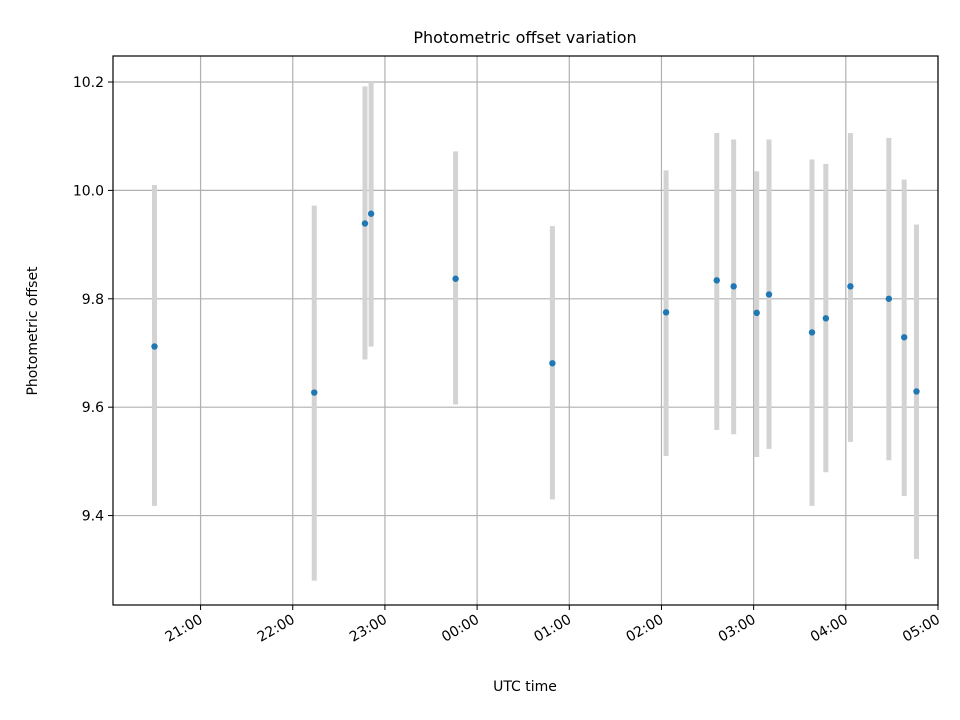 Image resolution: width=960 pixels, height=720 pixels. What do you see at coordinates (93, 517) in the screenshot?
I see `y-tick-label: 9.4` at bounding box center [93, 517].